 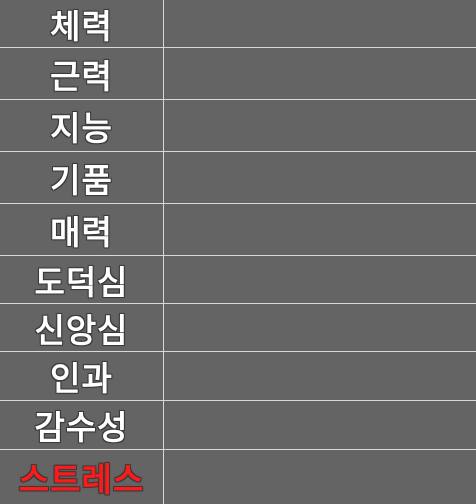 What do you see at coordinates (82, 73) in the screenshot?
I see `stat-label-strength: 근력` at bounding box center [82, 73].